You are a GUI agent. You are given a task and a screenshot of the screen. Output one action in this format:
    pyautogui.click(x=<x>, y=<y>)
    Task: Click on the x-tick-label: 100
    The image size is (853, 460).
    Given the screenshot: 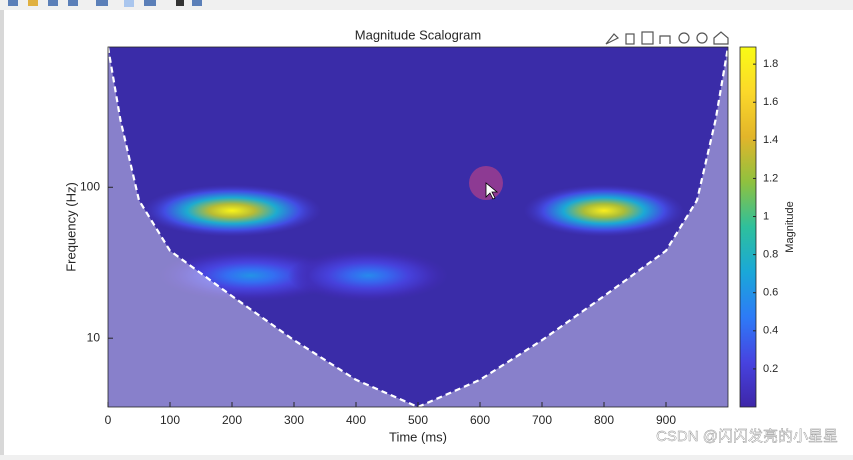 What is the action you would take?
    pyautogui.click(x=170, y=420)
    